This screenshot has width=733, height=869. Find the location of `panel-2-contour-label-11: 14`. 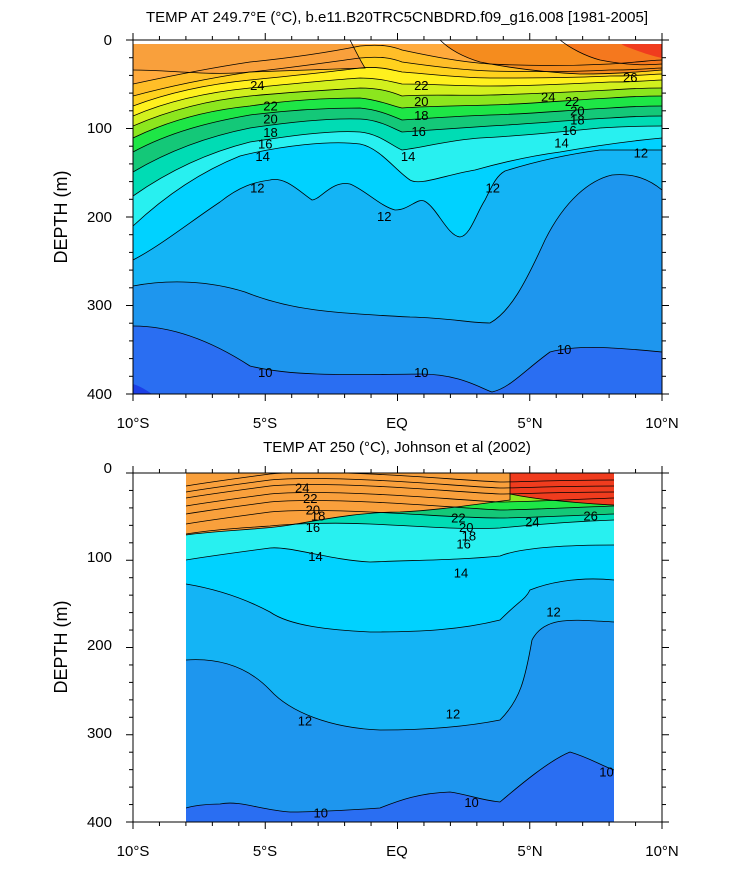

panel-2-contour-label-11: 14 is located at coordinates (461, 572).